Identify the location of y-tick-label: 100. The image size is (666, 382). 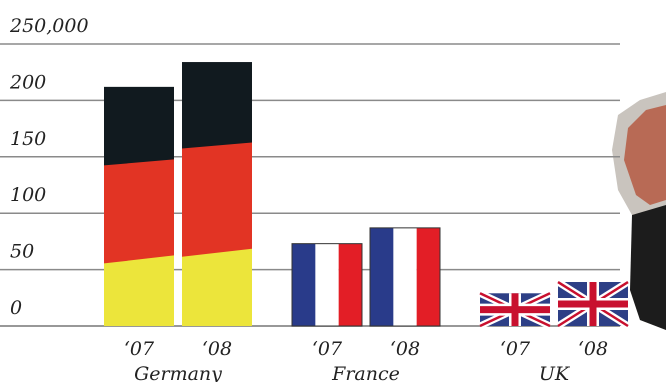
(28, 195).